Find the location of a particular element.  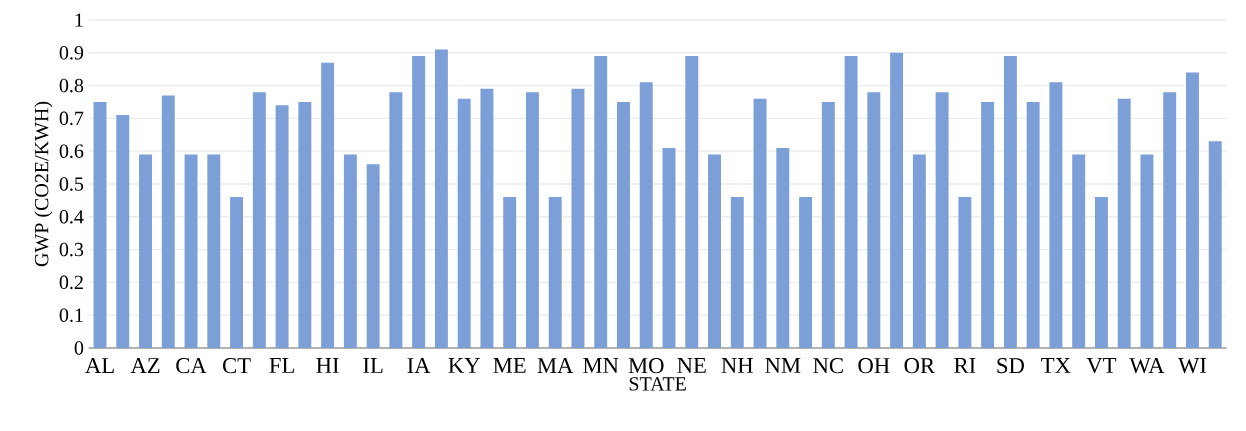

x-tick-label: TX is located at coordinates (1056, 365).